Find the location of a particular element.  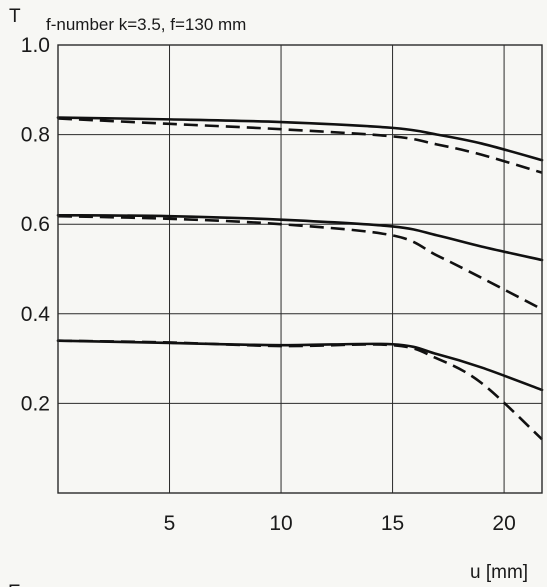

x-tick-label: 5 is located at coordinates (170, 523).